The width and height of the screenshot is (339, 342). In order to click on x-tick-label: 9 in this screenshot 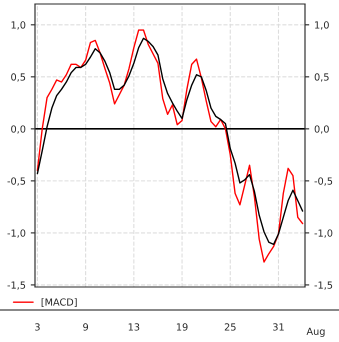, I will do `click(85, 327)`.